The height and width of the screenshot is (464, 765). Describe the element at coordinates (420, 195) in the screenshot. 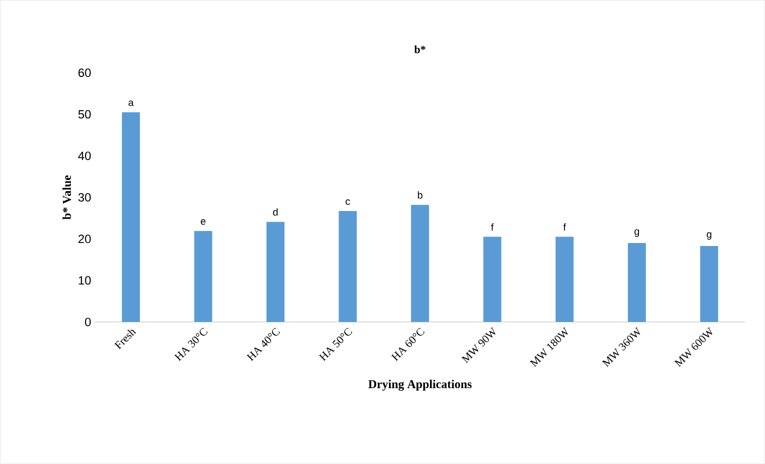

I see `annotation: b` at that location.